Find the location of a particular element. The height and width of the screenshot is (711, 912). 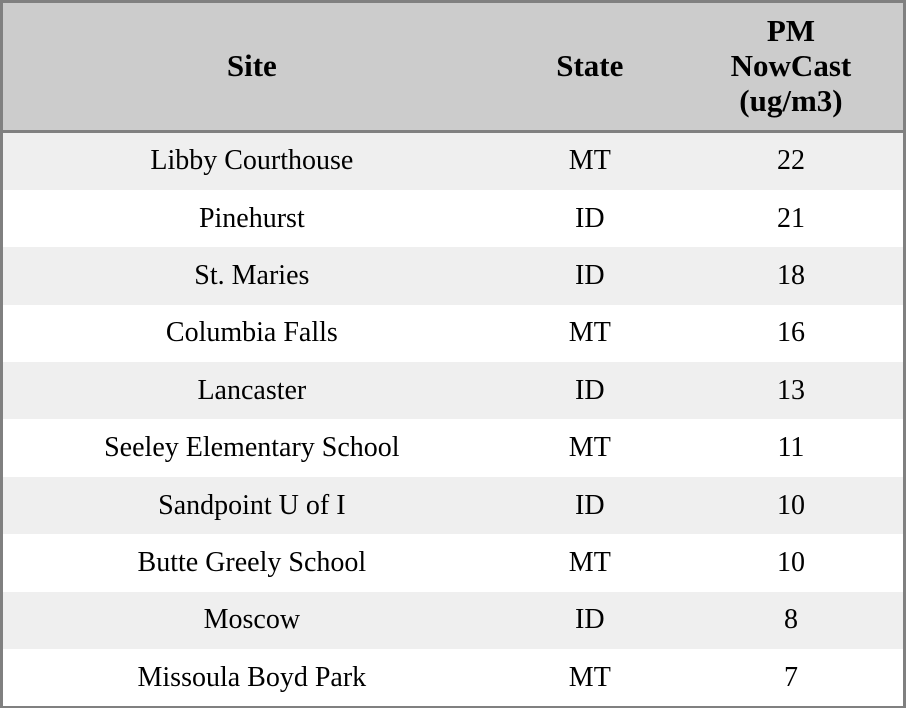

table-row: Sandpoint U of I ID 10 is located at coordinates (453, 505).